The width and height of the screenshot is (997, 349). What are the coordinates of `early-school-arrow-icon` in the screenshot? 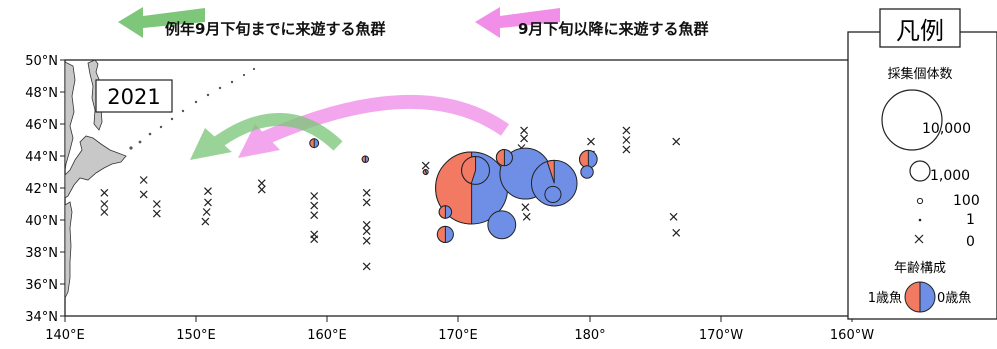 It's located at (161, 22).